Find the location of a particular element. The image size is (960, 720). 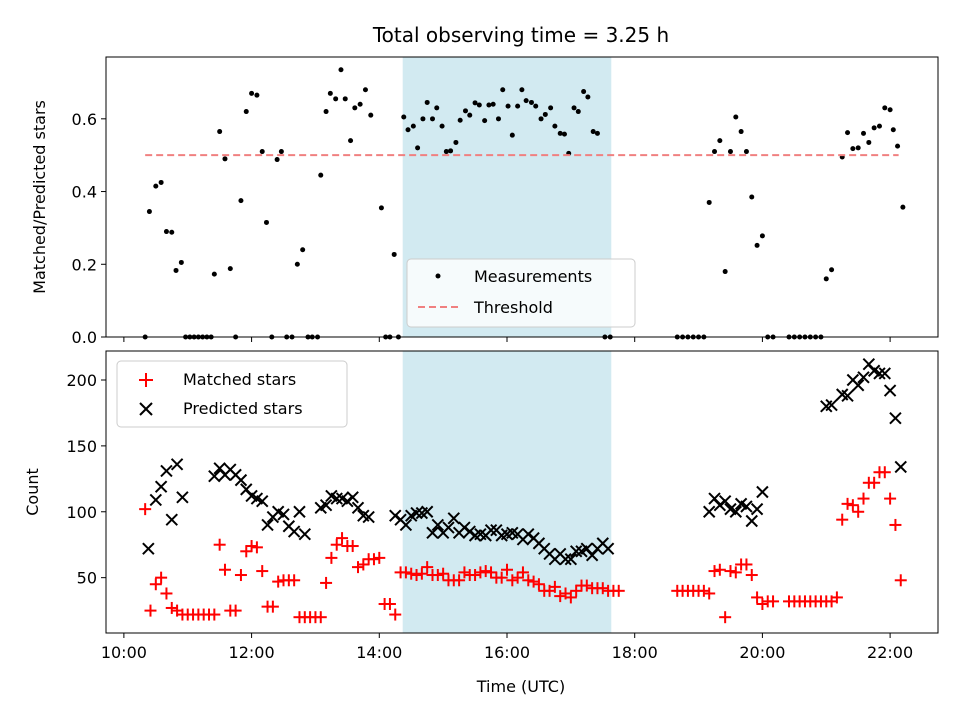

bottom-x-ticks: 10:00 12:00 14:00 16:00 18:00 20:00 22:00 is located at coordinates (507, 647).